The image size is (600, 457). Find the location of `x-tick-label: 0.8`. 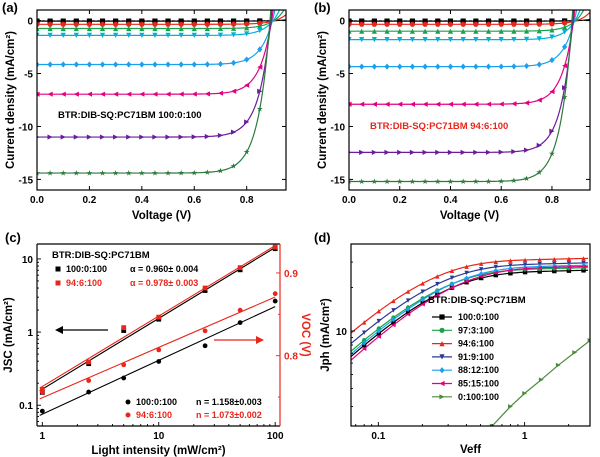

x-tick-label: 0.8 is located at coordinates (552, 200).